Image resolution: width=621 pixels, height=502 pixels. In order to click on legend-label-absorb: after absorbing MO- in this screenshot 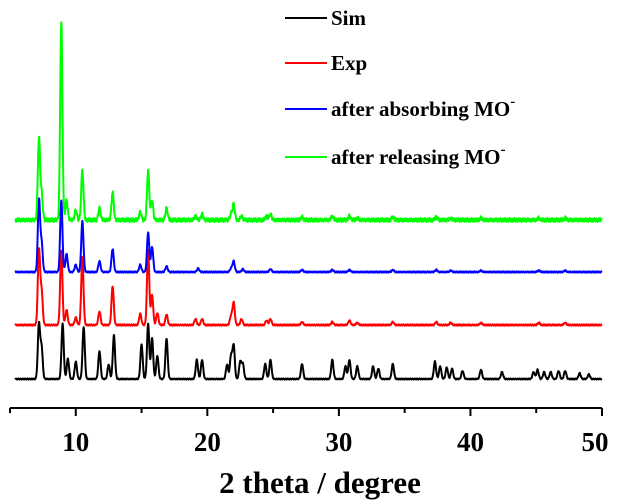, I will do `click(423, 107)`.